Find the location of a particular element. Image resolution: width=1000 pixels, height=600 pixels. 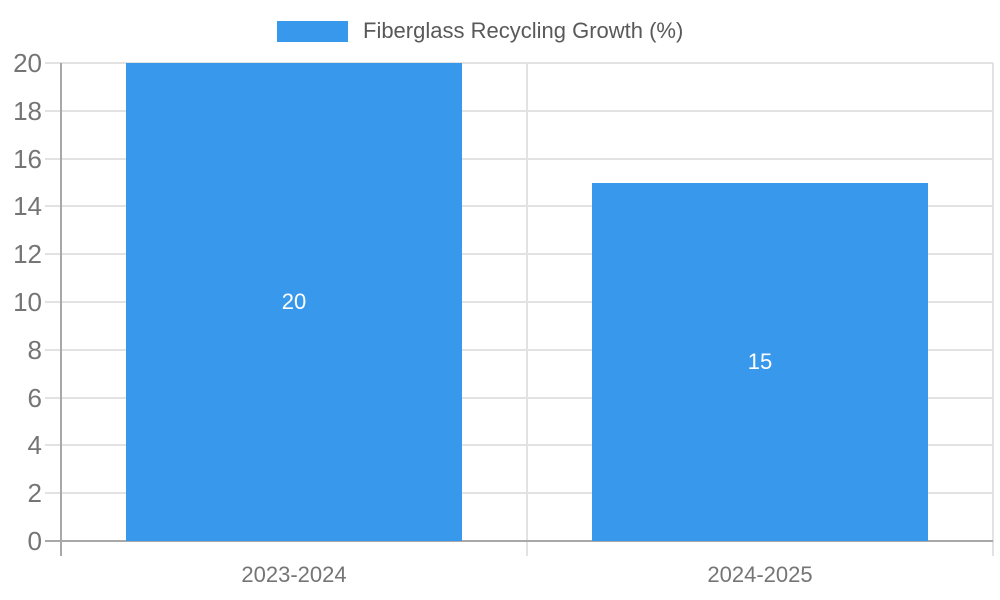

x-axis-tick-label: 2024-2025 is located at coordinates (760, 574).